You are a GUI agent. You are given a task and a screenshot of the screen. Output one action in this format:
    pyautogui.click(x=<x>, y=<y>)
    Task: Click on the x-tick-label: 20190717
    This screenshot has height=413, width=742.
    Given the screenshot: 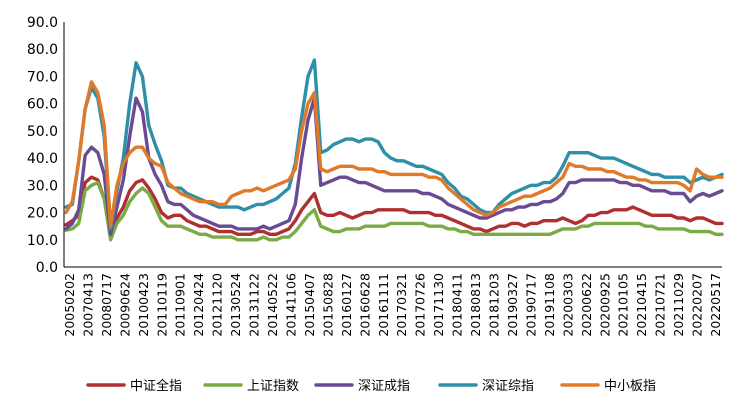 What is the action you would take?
    pyautogui.click(x=530, y=305)
    